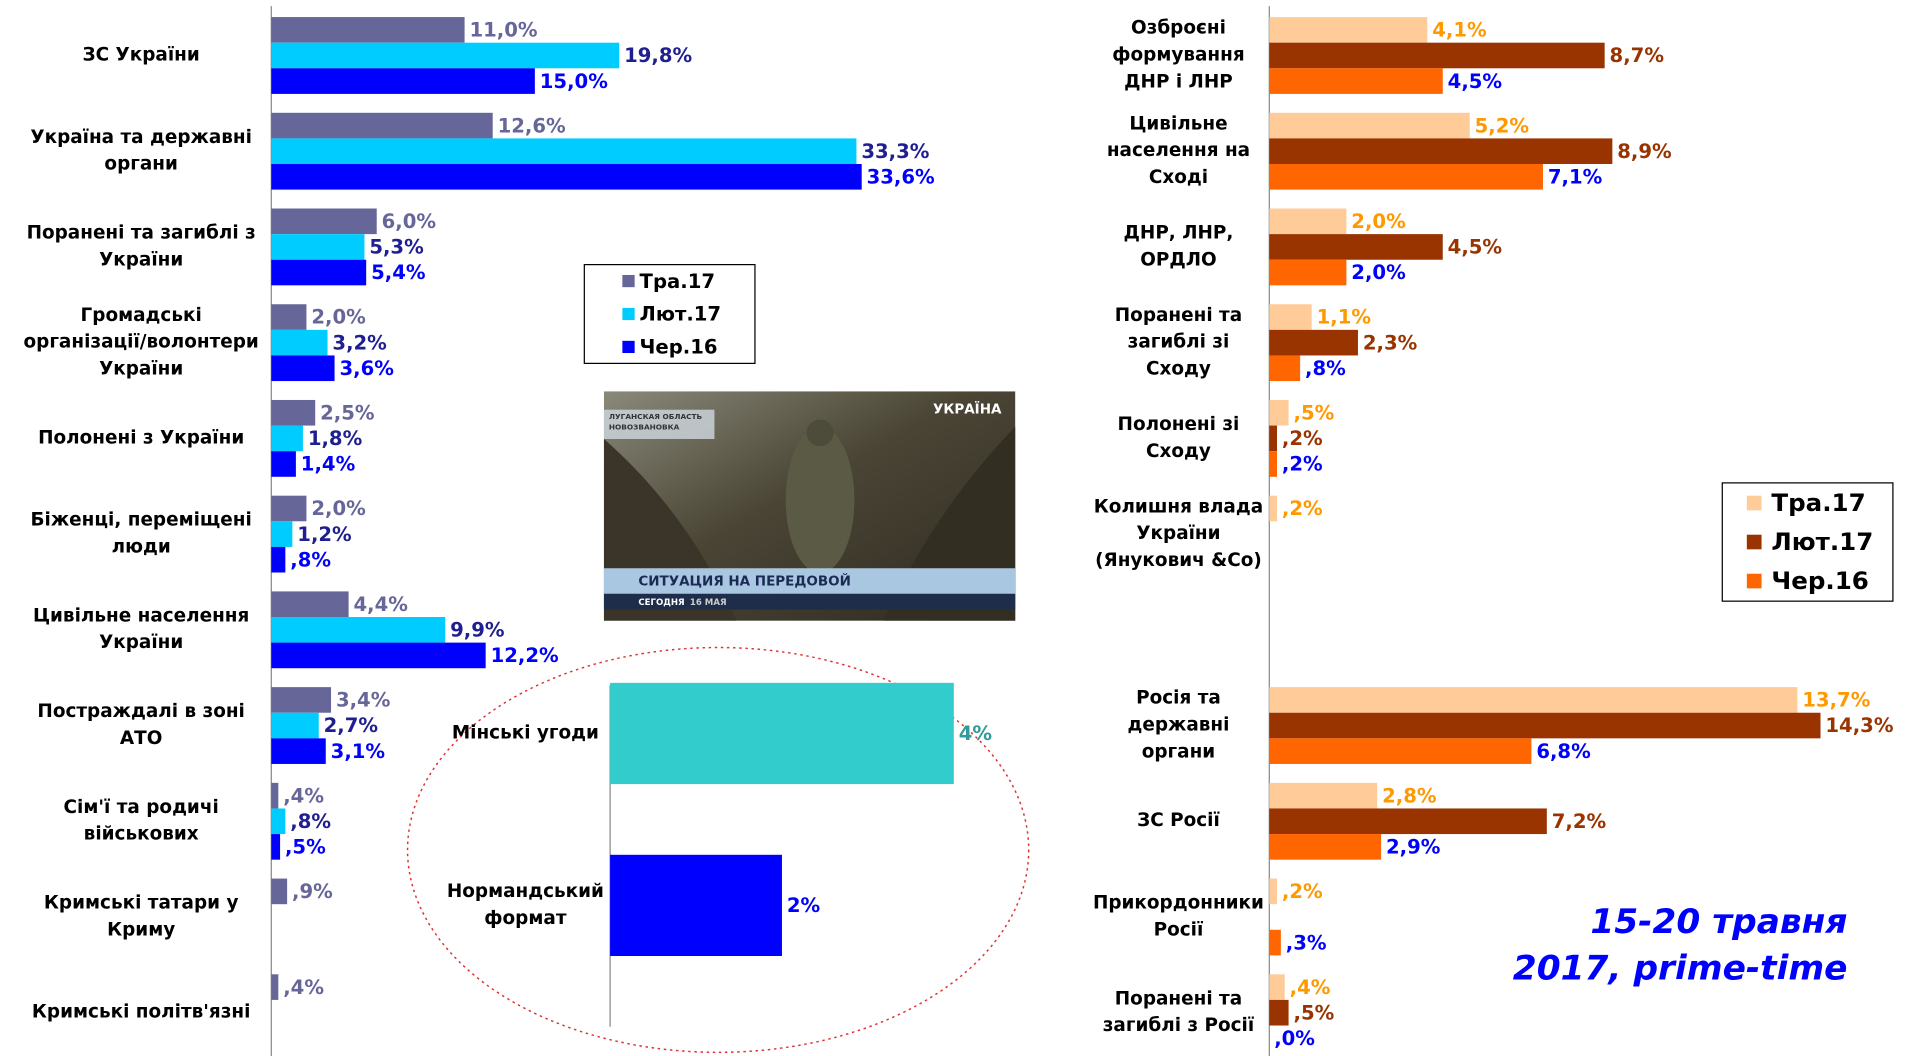 The image size is (1915, 1056). I want to click on category-label: Цивільне населення України, so click(141, 629).